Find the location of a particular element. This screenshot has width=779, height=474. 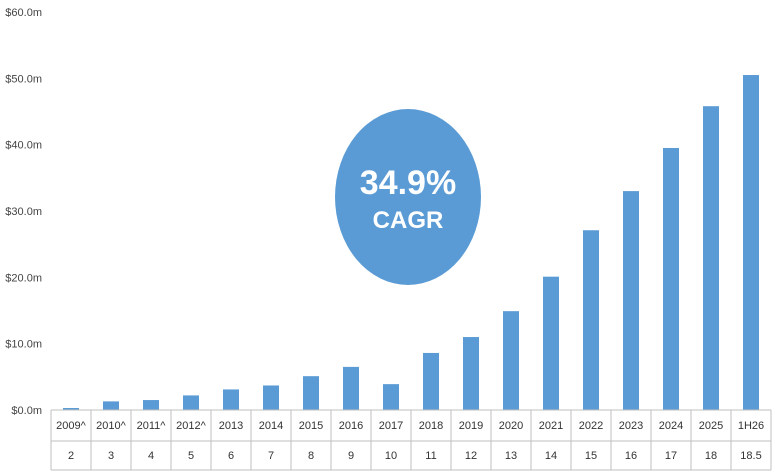

y-tick-label: $20.0m is located at coordinates (23, 278).